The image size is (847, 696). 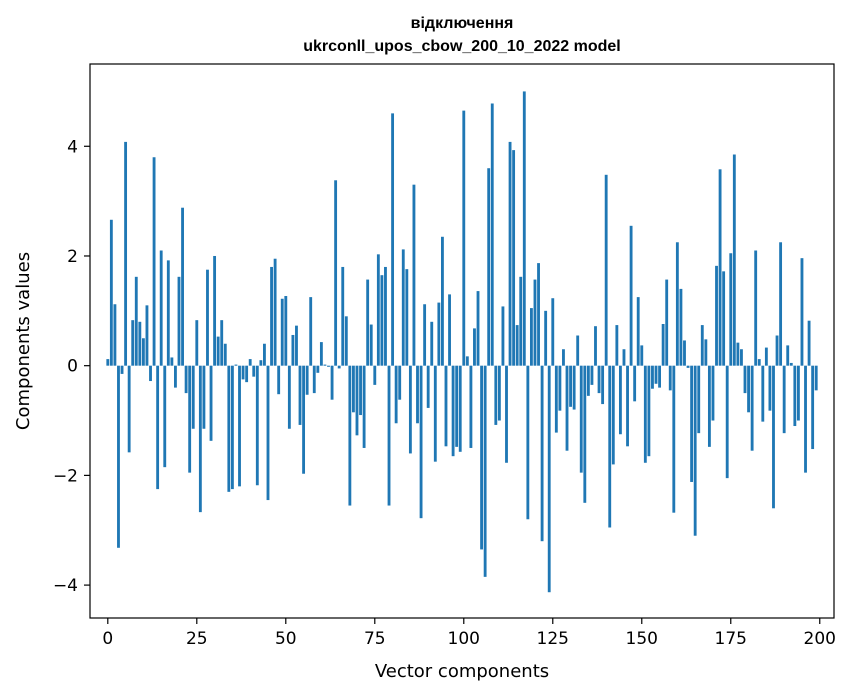 I want to click on x-axis-label: Vector components, so click(x=462, y=671).